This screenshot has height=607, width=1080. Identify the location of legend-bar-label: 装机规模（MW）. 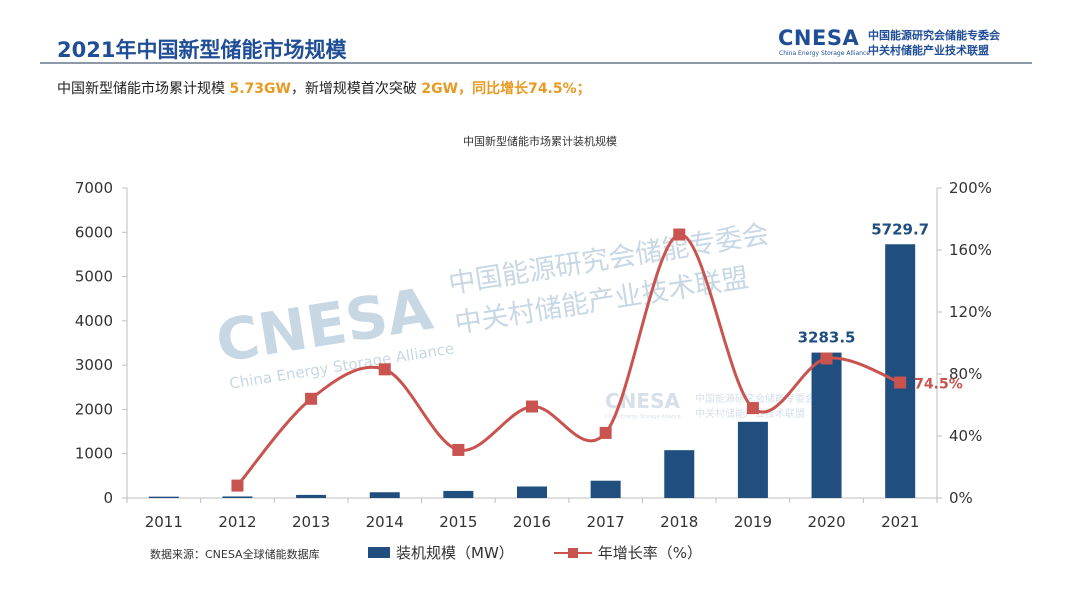
(455, 553).